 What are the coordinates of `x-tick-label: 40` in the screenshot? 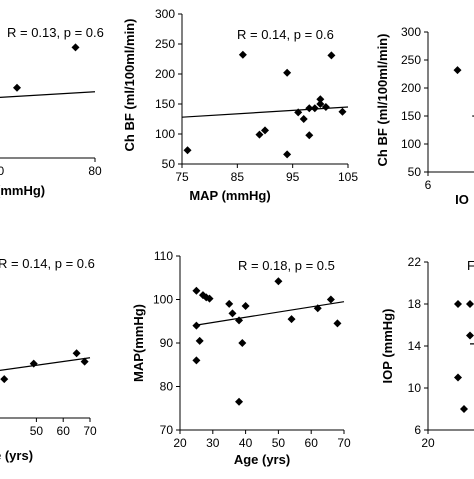 It's located at (246, 443).